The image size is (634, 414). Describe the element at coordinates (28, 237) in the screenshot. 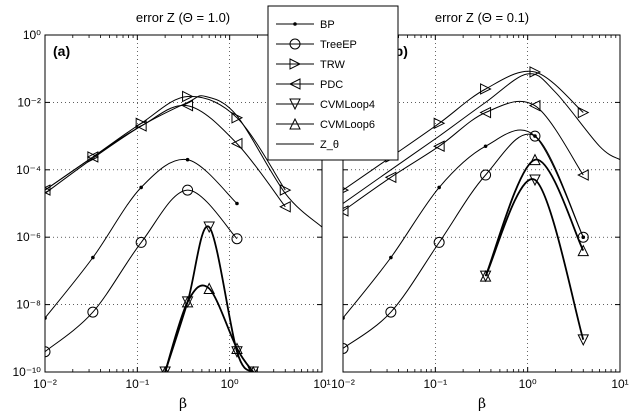

I see `y-tick-label: 10⁻⁶` at that location.